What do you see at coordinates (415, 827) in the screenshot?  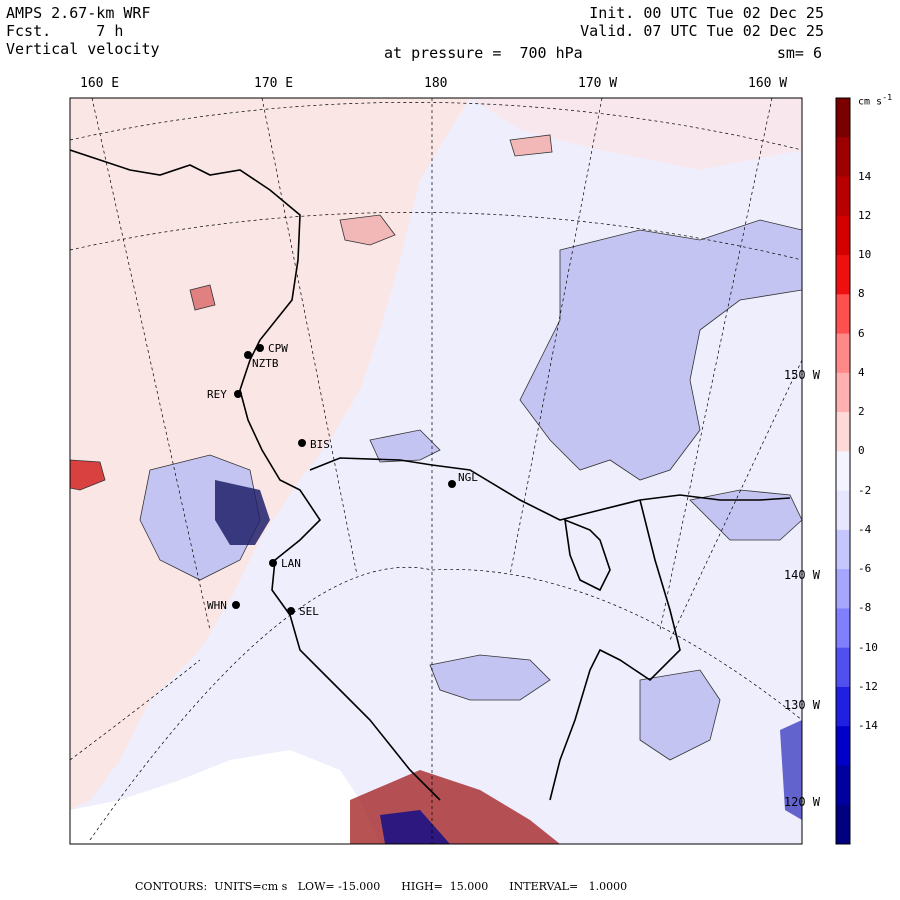 I see `mountain-wave-south-blue` at bounding box center [415, 827].